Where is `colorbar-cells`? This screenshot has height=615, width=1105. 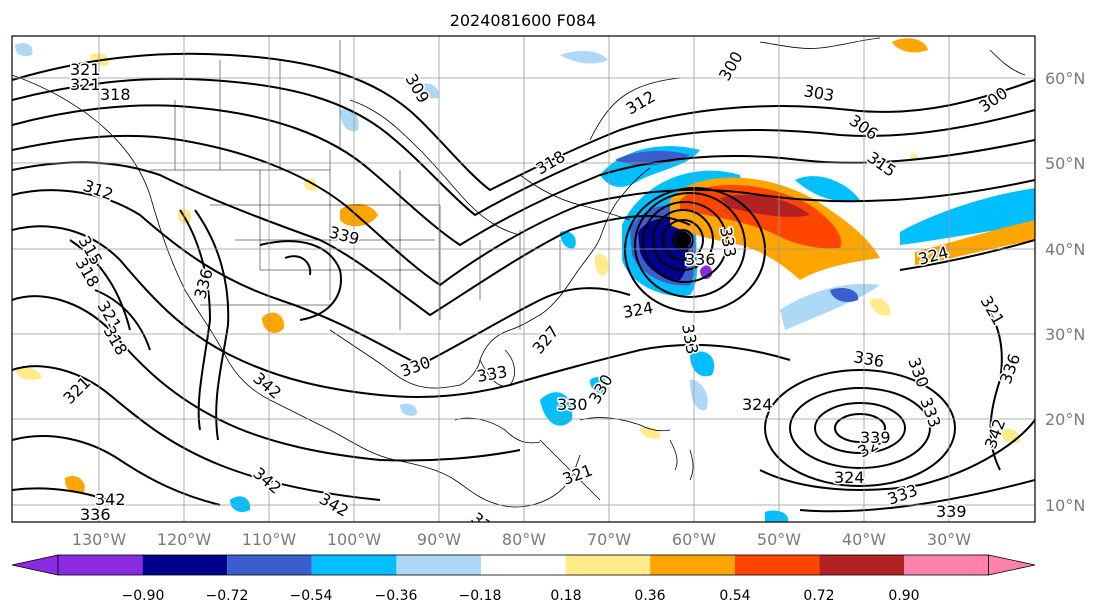 colorbar-cells is located at coordinates (523, 565).